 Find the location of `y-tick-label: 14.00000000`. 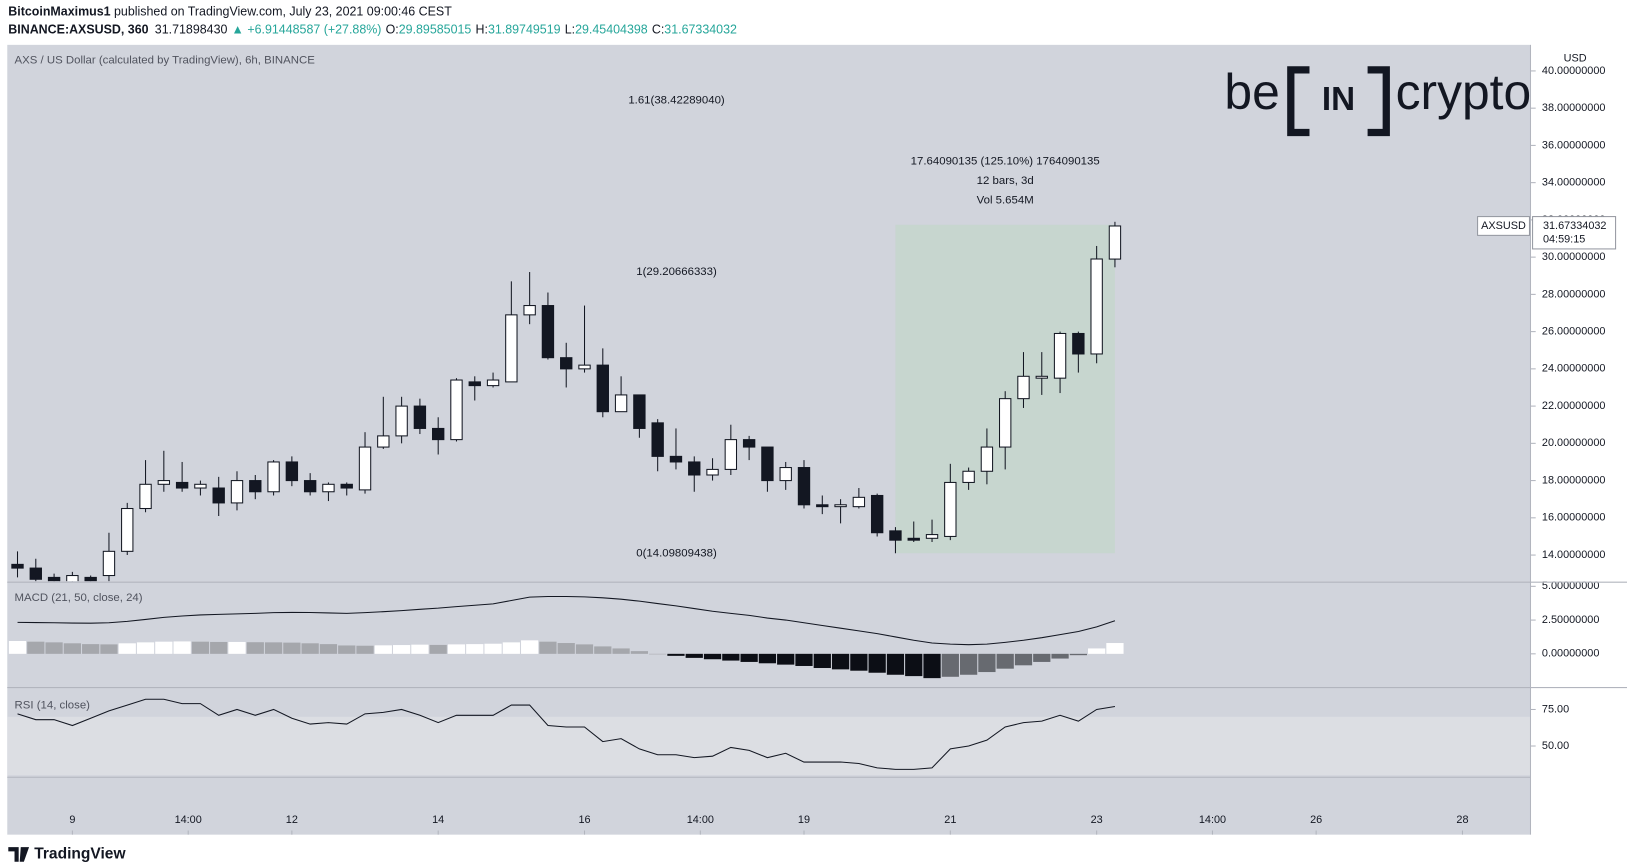

y-tick-label: 14.00000000 is located at coordinates (1574, 555).